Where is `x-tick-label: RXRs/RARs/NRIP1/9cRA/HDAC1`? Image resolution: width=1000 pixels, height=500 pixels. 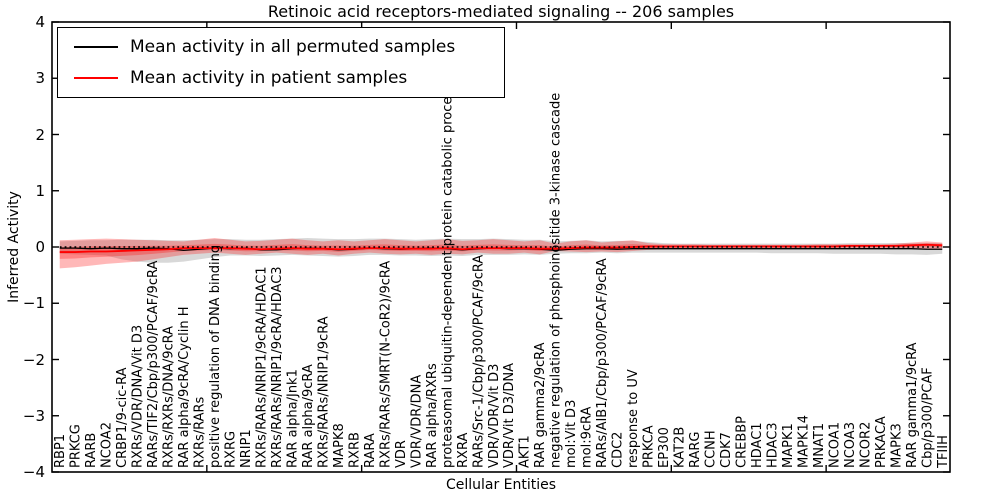
x-tick-label: RXRs/RARs/NRIP1/9cRA/HDAC1 is located at coordinates (262, 367).